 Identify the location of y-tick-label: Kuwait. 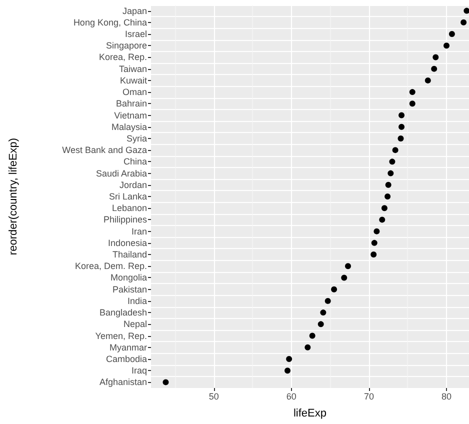
(134, 80).